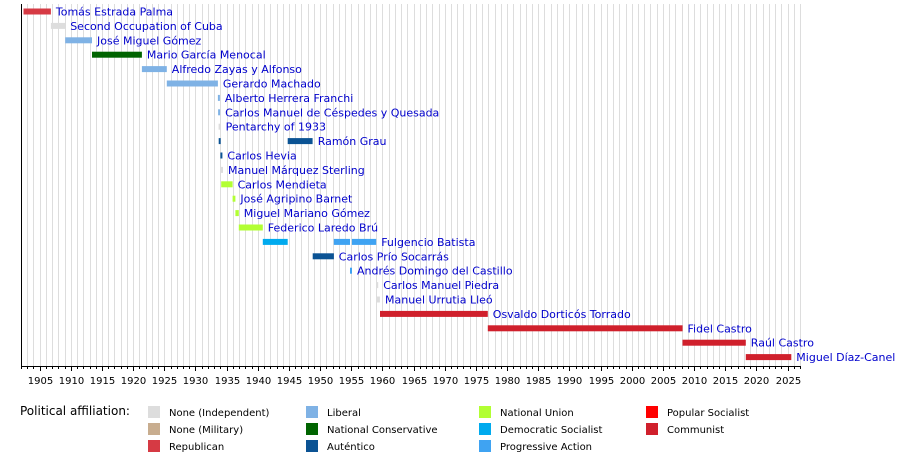  I want to click on president-label: Andrés Domingo del Castillo, so click(435, 271).